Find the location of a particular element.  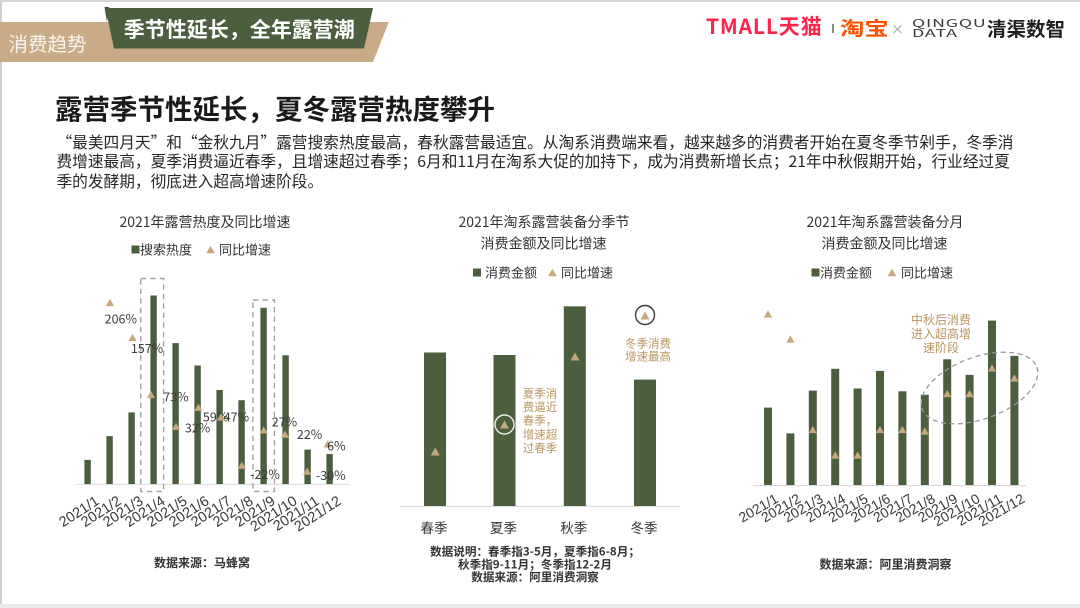

svg-text: 增速最高 is located at coordinates (648, 357).